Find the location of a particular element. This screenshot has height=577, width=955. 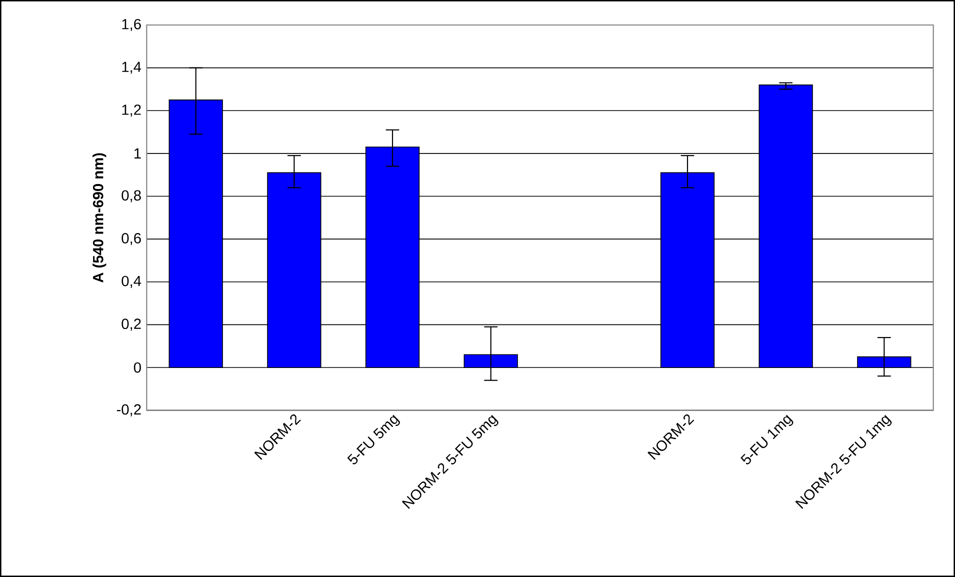

y-tick-label: 0,4 is located at coordinates (132, 282).